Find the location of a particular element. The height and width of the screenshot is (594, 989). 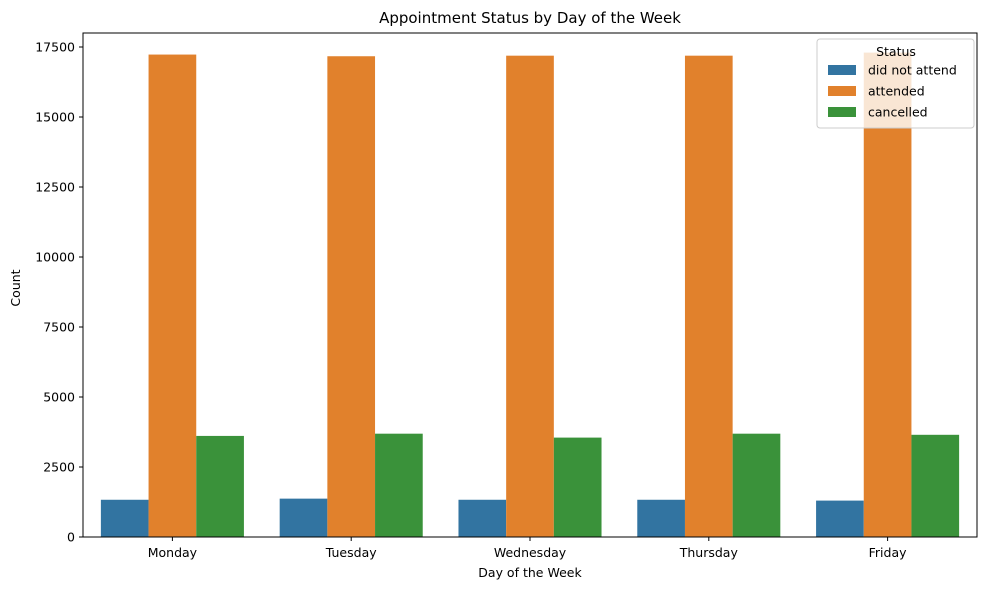

legend-label: cancelled is located at coordinates (898, 112).